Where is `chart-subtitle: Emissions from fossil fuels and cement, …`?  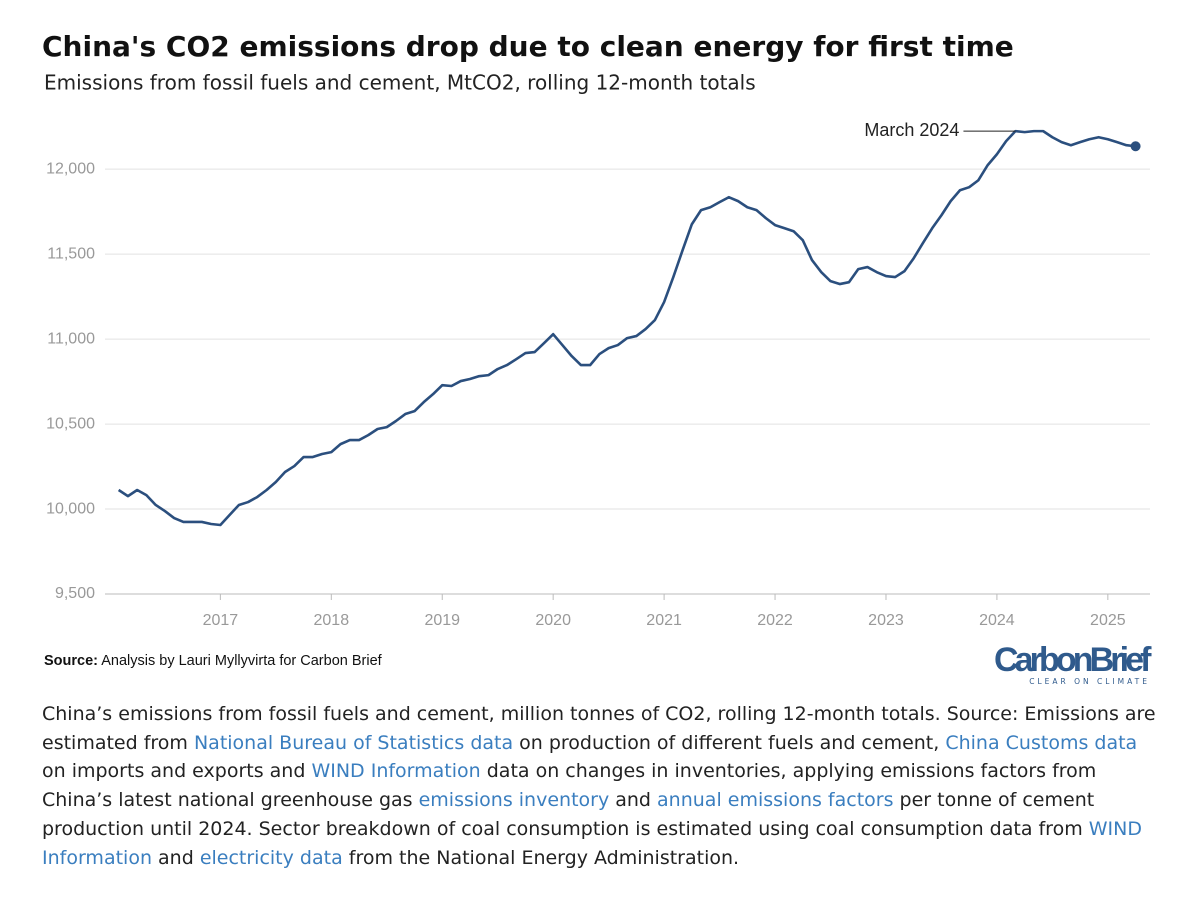
chart-subtitle: Emissions from fossil fuels and cement, … is located at coordinates (400, 83).